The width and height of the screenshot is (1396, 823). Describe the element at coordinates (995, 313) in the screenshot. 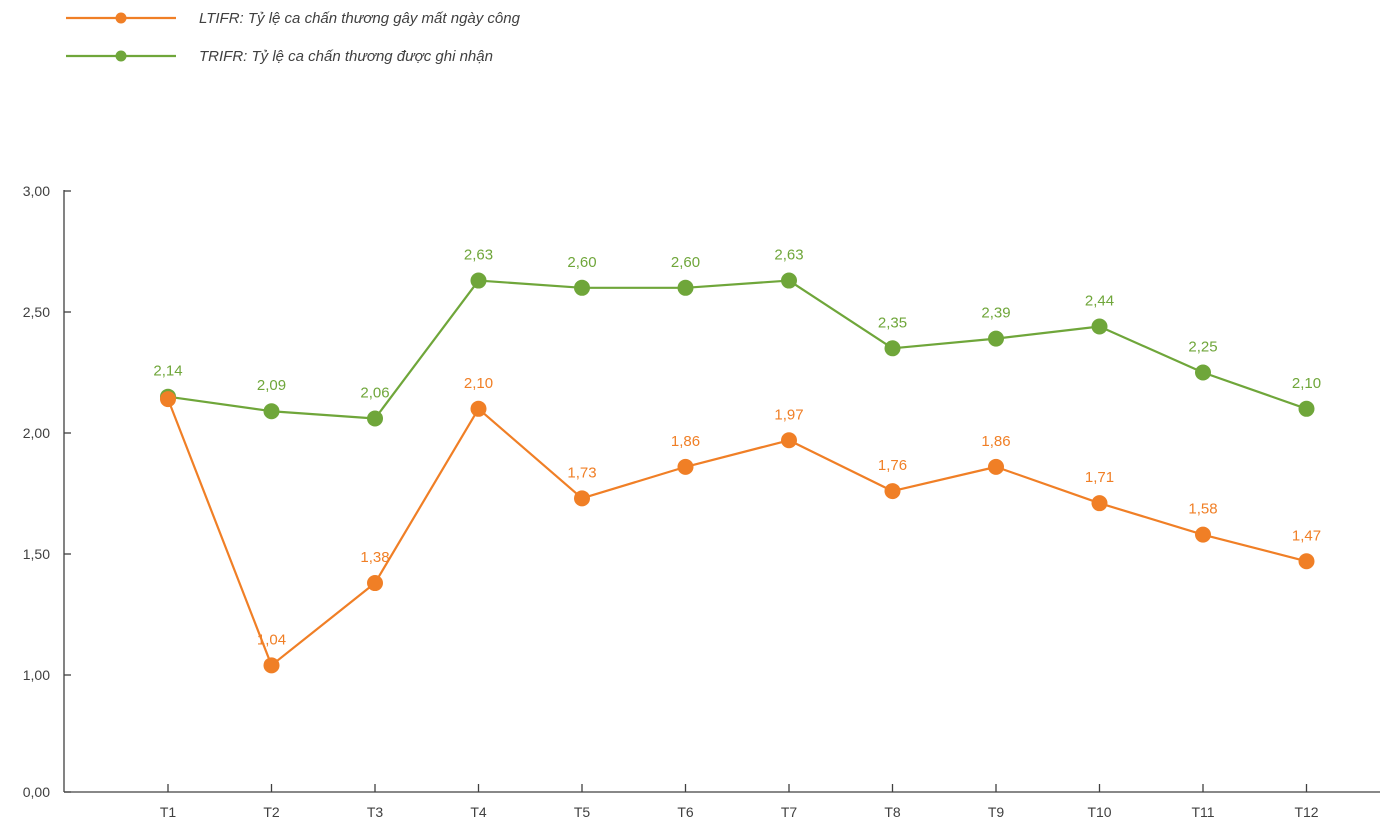

I see `data-label: 2,39` at that location.